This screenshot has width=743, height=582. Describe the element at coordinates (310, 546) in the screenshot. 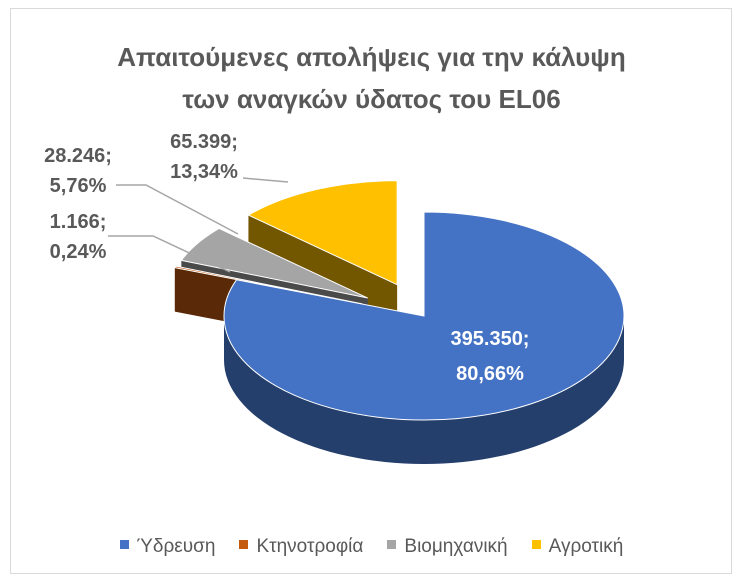

I see `legend-label: Κτηνοτροφία` at that location.